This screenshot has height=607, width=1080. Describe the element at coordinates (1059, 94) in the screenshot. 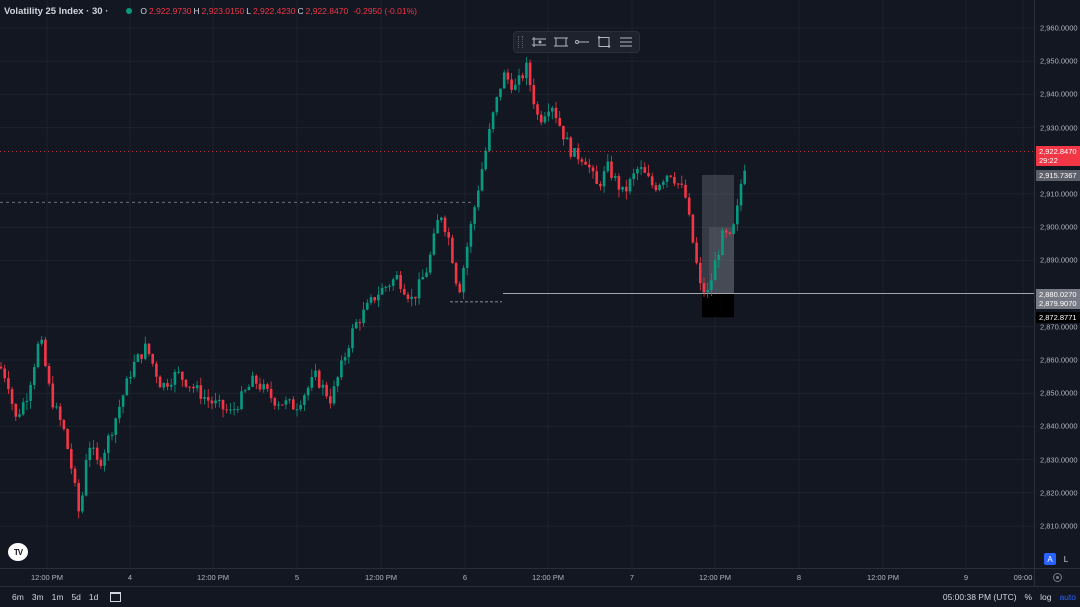

I see `price-tick-label: 2,940.0000` at that location.